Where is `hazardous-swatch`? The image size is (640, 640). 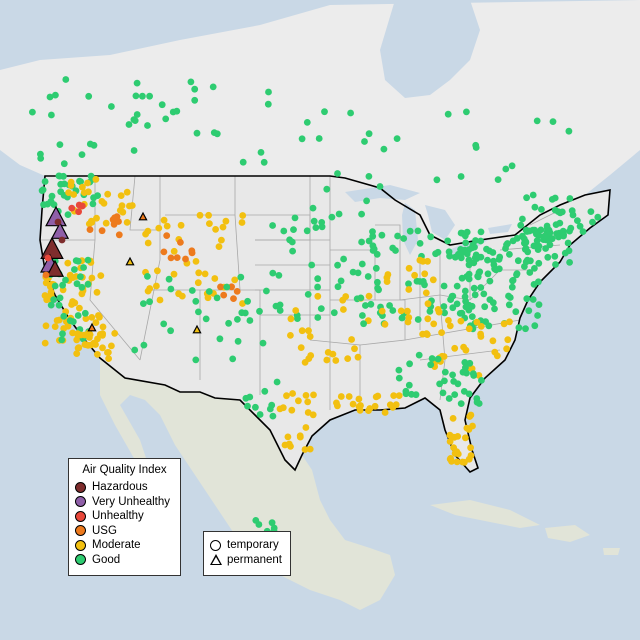 hazardous-swatch is located at coordinates (80, 487).